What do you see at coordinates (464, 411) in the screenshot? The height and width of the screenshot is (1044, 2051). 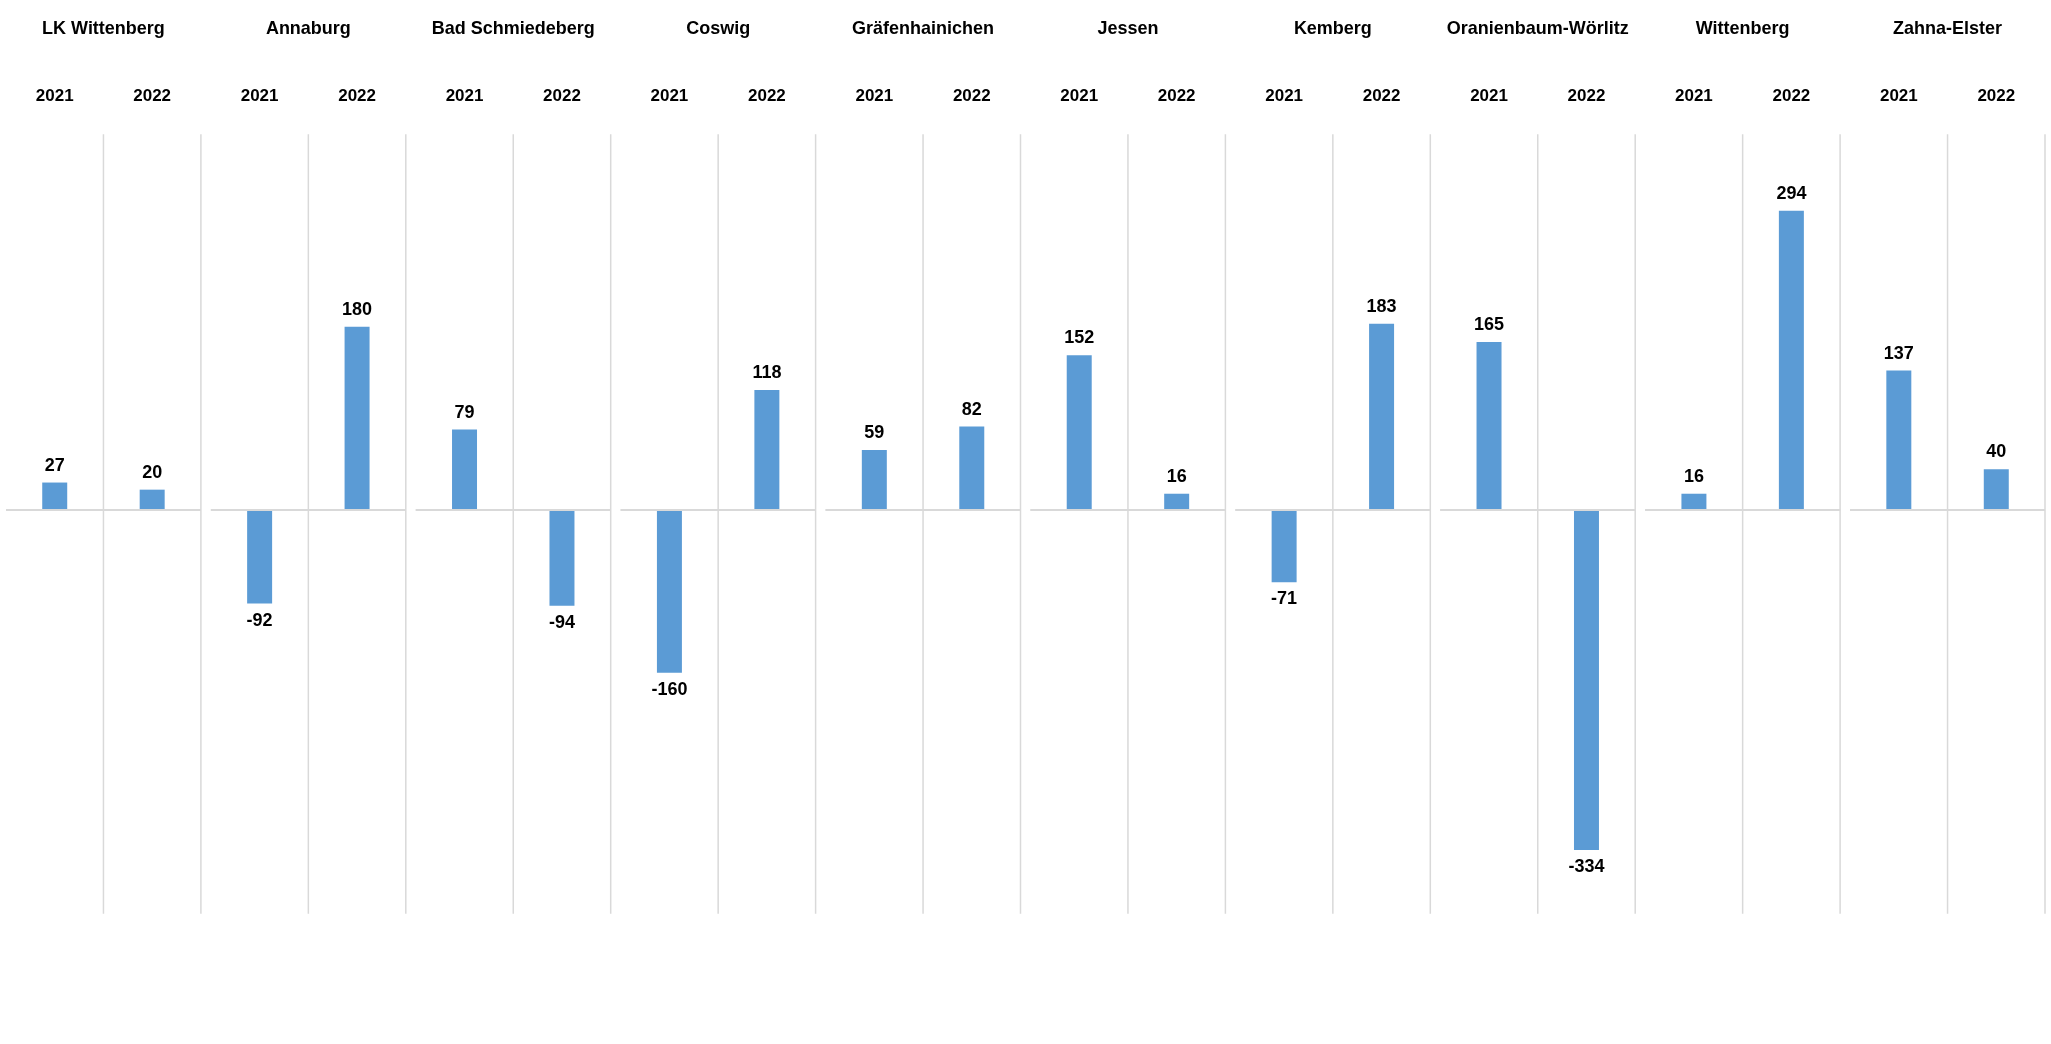 I see `data-label: 79` at bounding box center [464, 411].